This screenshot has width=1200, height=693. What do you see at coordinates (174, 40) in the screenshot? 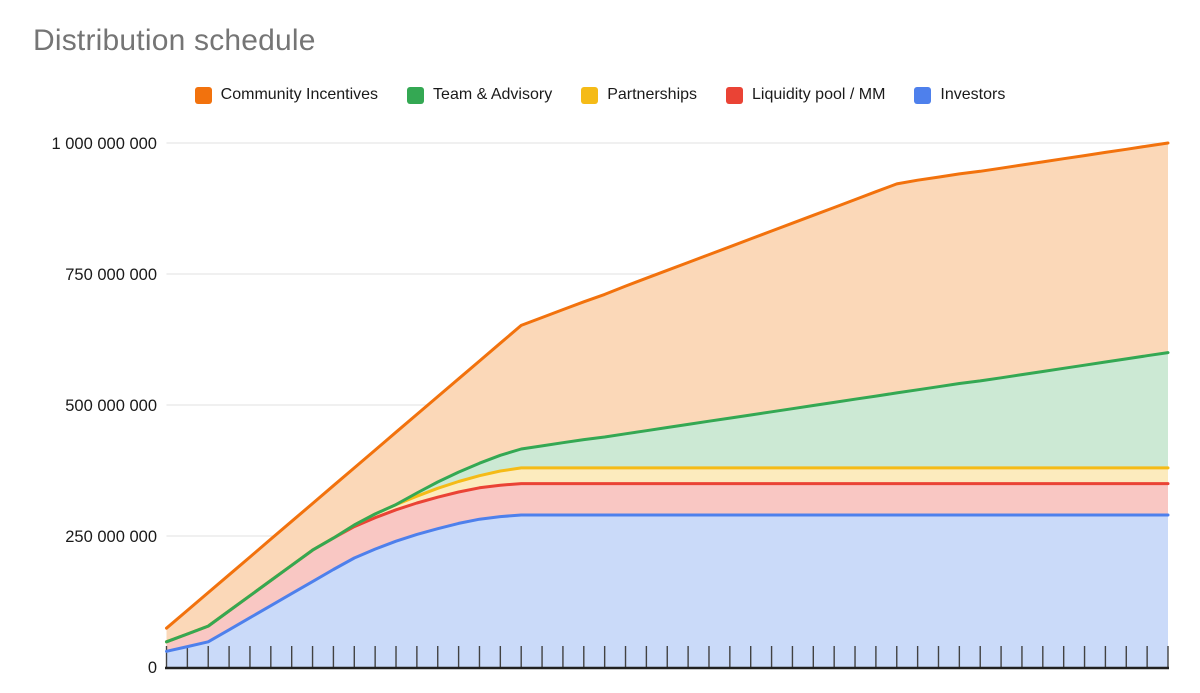
I see `chart-title: Distribution schedule` at bounding box center [174, 40].